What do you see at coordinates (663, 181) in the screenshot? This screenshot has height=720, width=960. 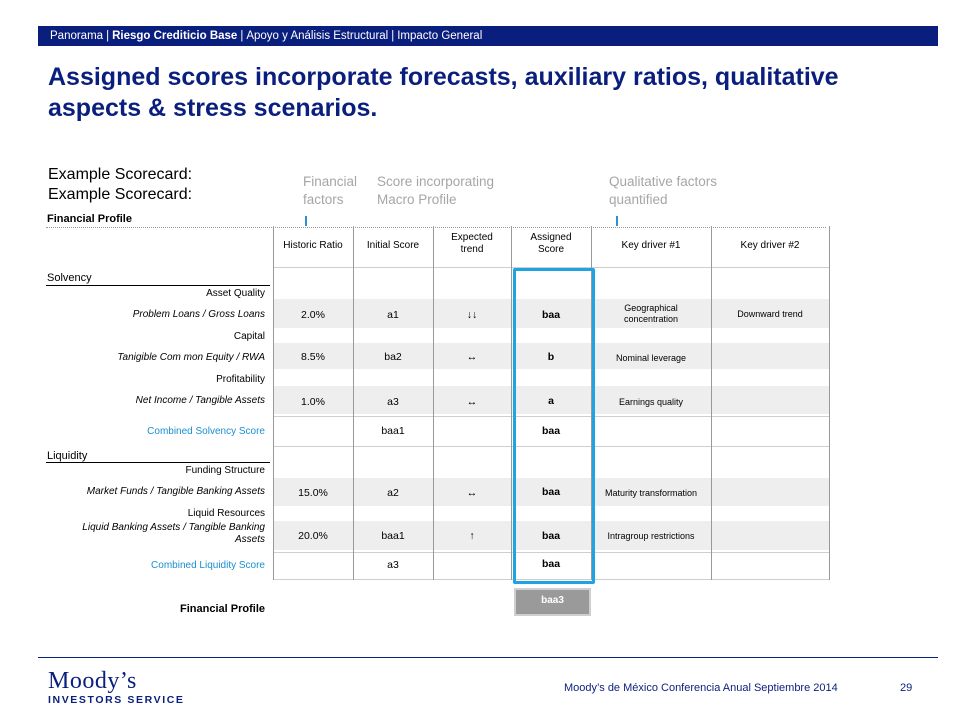 I see `callout-text: Qualitative factors` at bounding box center [663, 181].